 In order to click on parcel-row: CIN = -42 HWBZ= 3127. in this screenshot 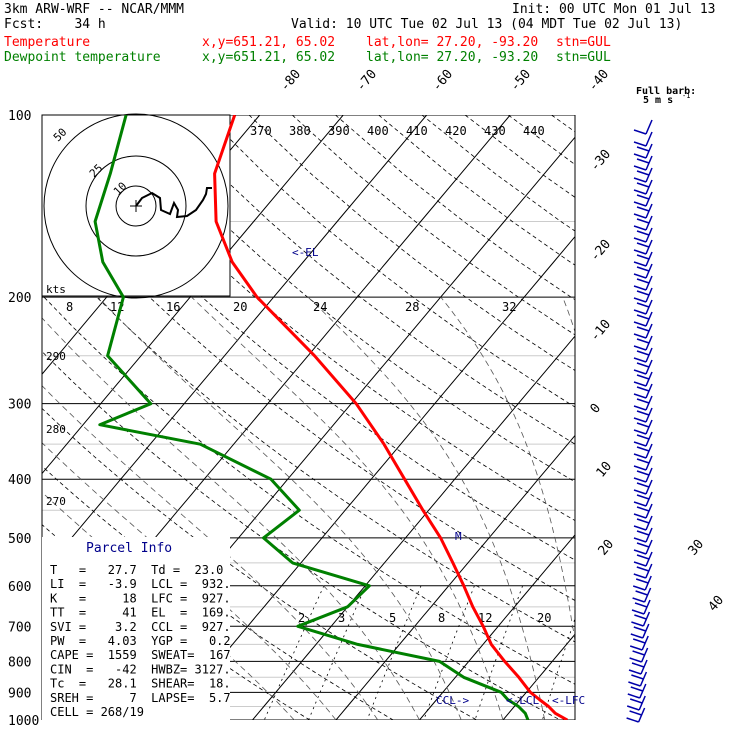, I will do `click(140, 669)`.